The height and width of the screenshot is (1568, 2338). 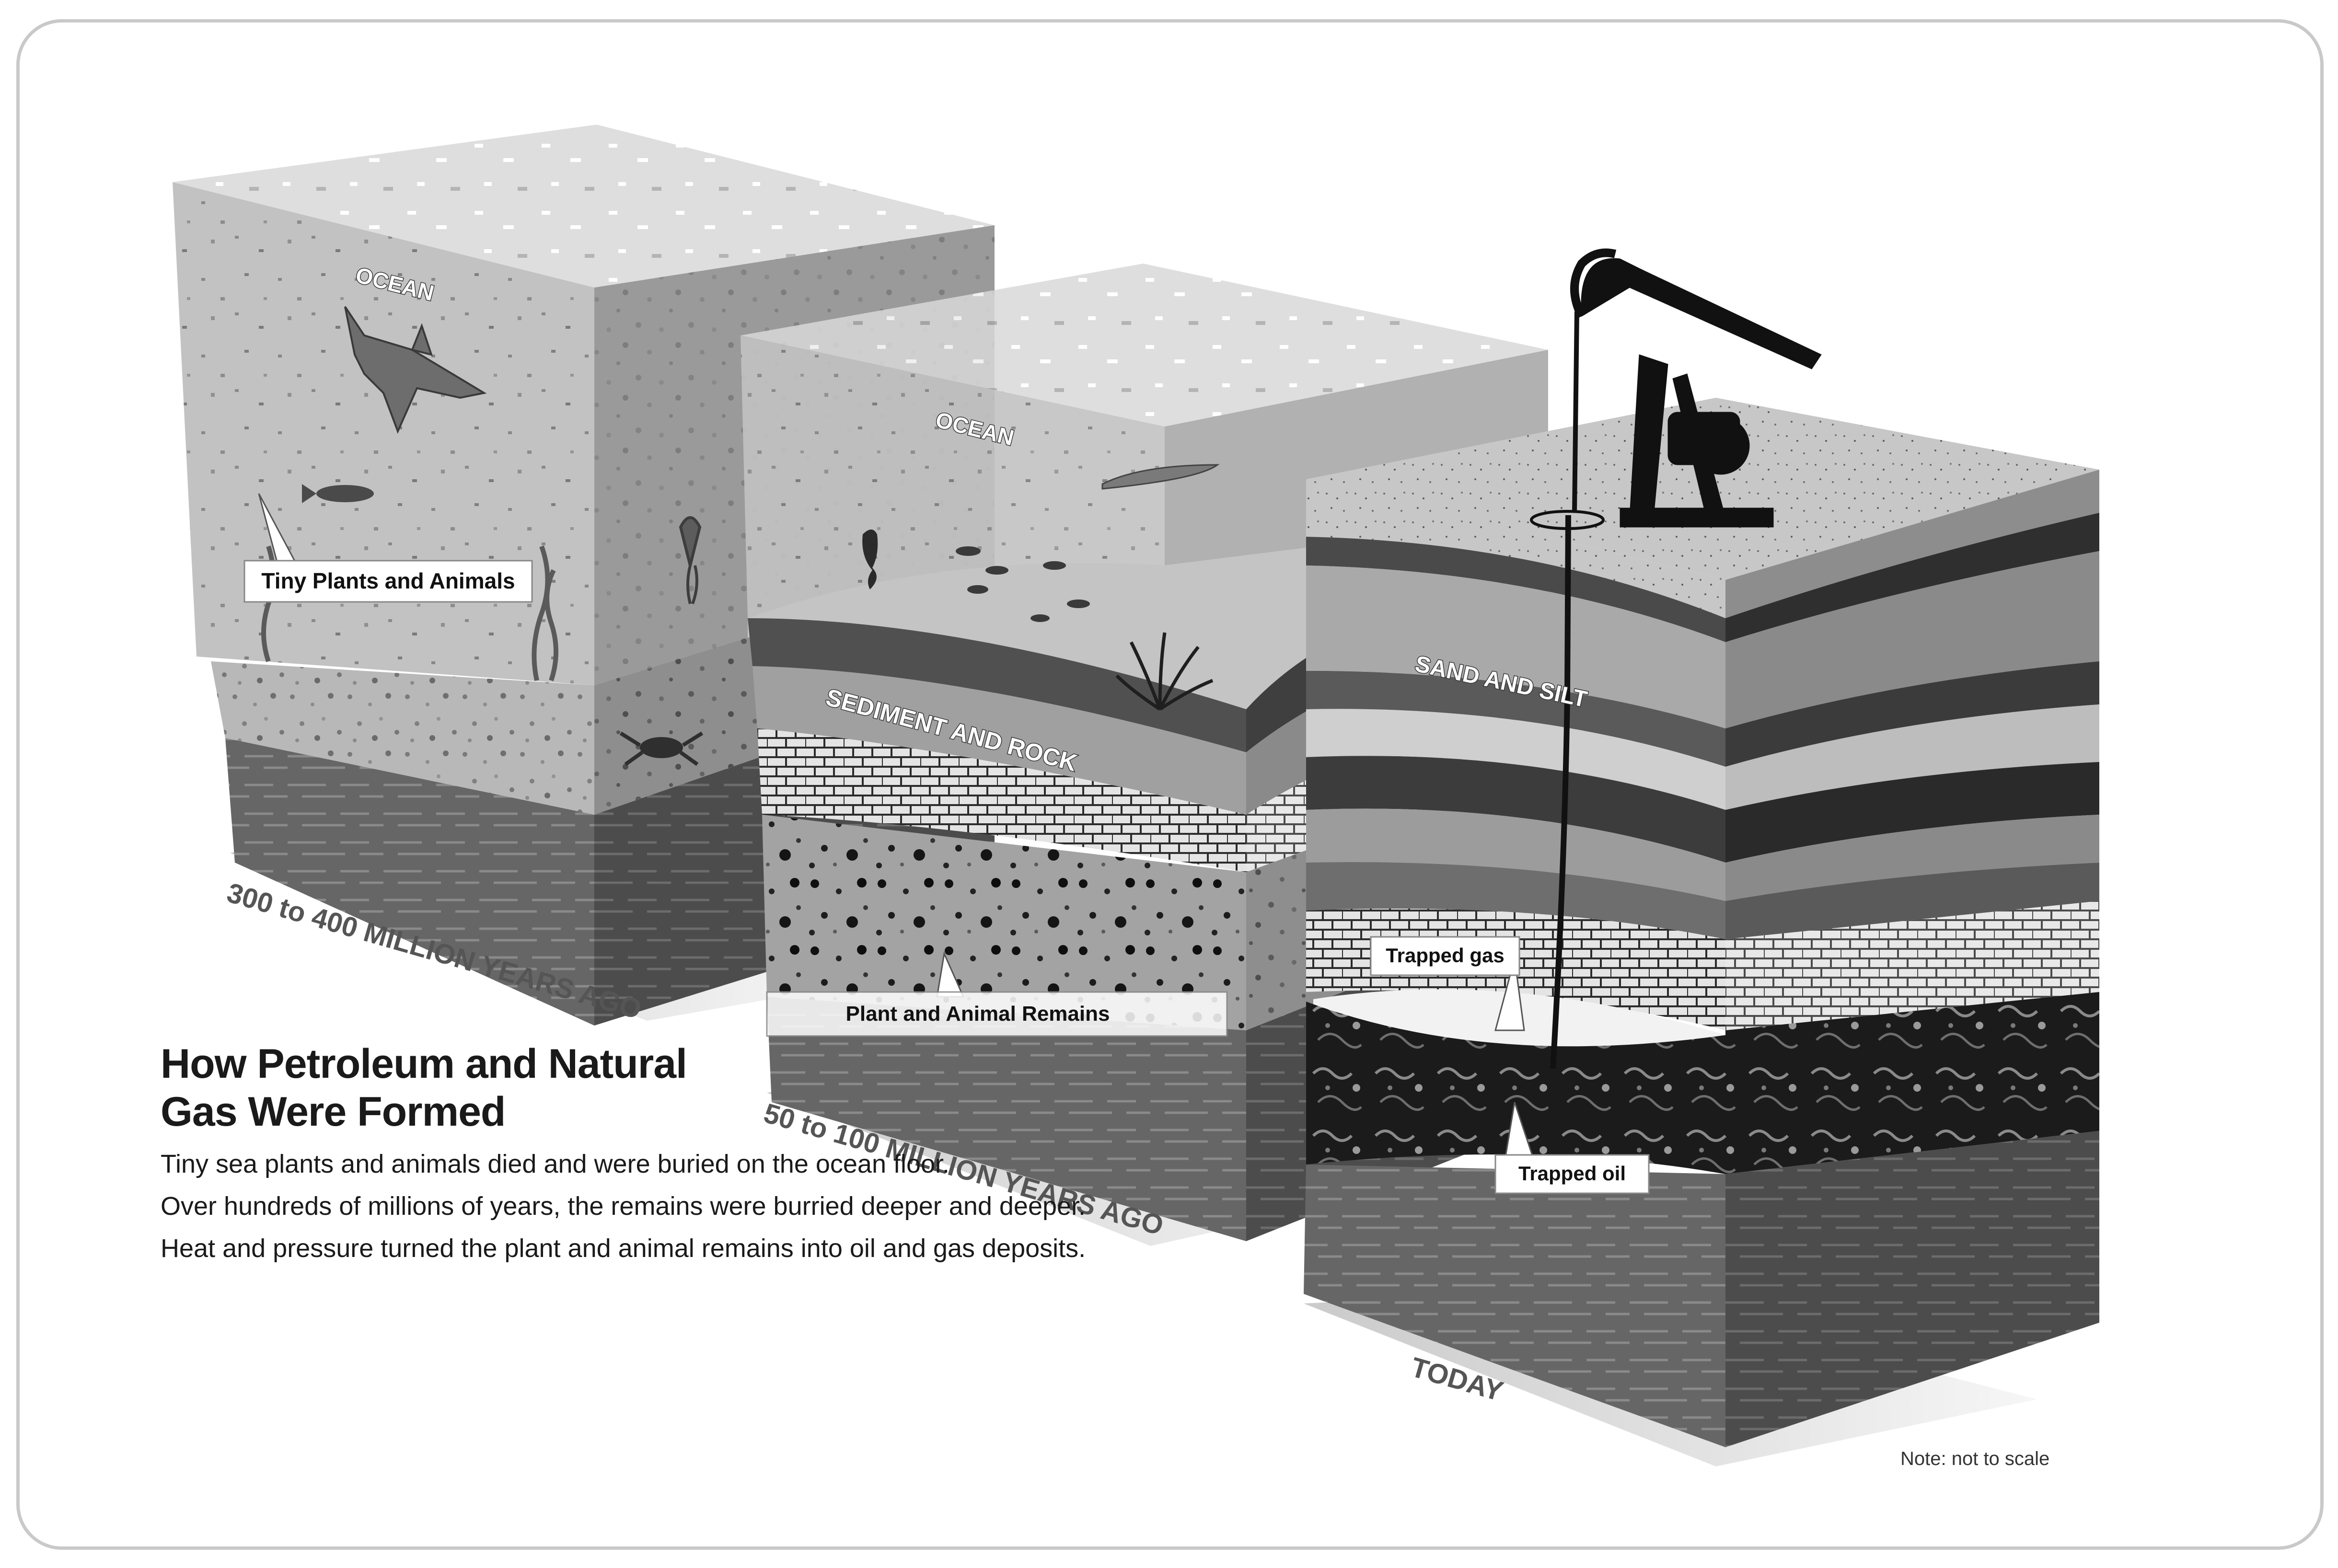 What do you see at coordinates (1004, 922) in the screenshot?
I see `plant-animal-remains-layer` at bounding box center [1004, 922].